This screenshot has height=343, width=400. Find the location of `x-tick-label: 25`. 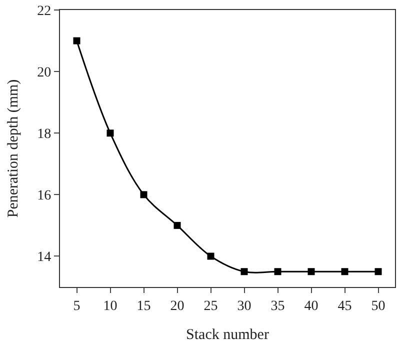

x-tick-label: 25 is located at coordinates (211, 306).